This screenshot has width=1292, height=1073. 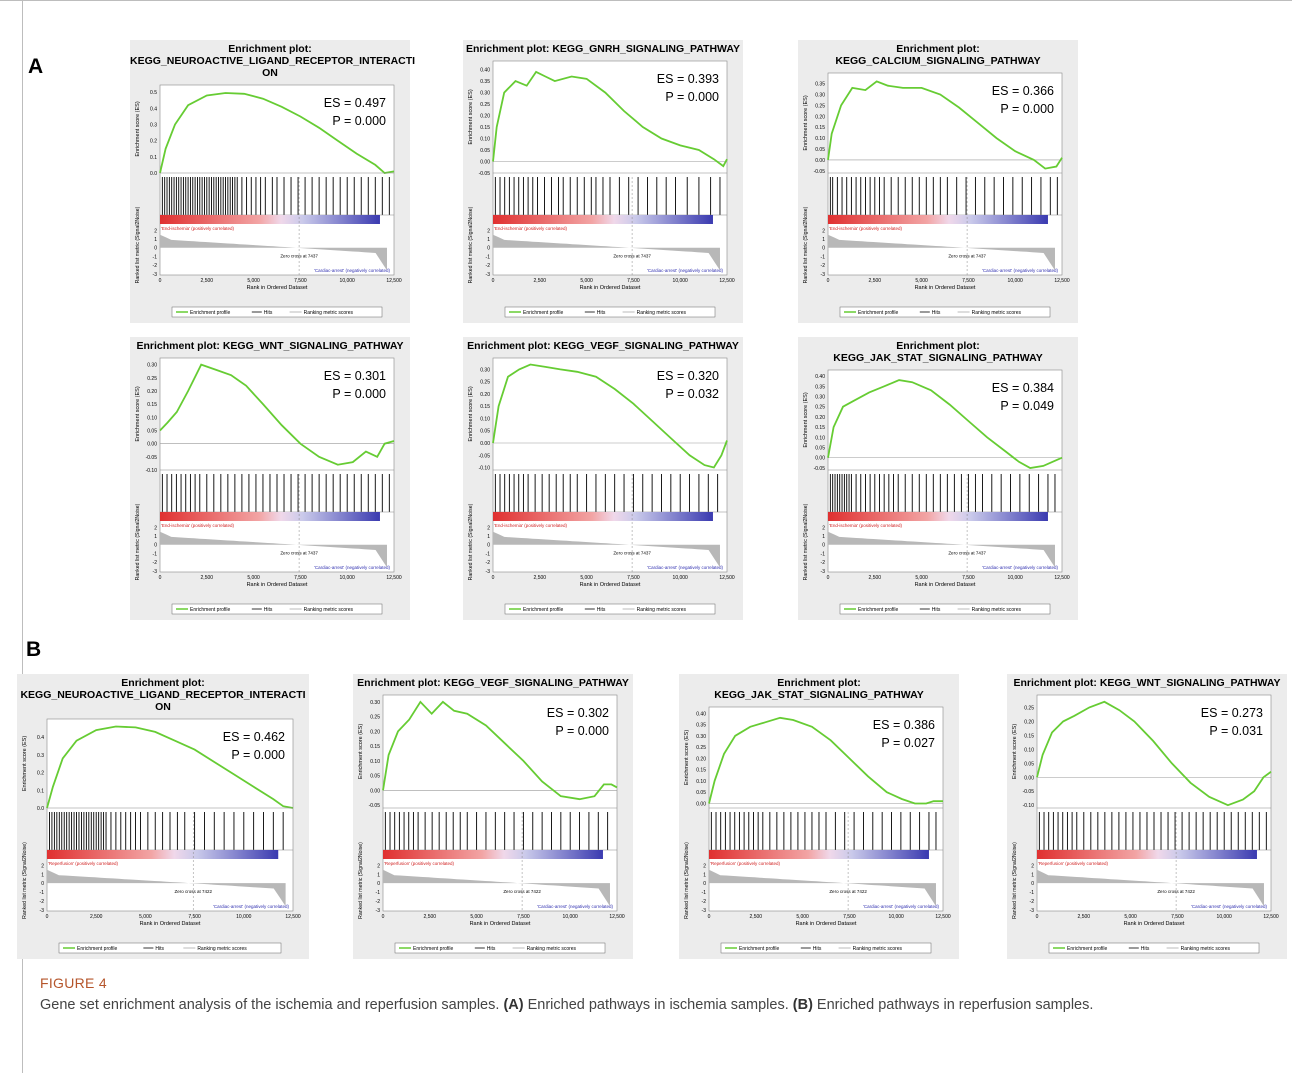 I want to click on legend-profile: Enrichment profile, so click(x=543, y=313).